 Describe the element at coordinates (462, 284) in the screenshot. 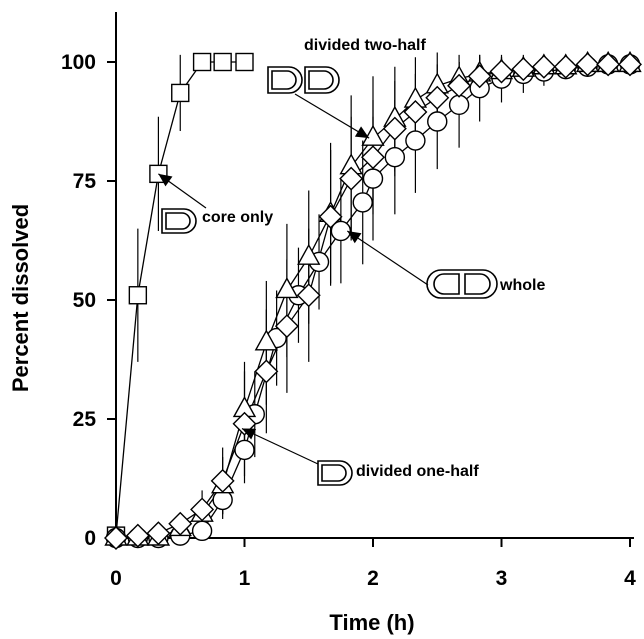

I see `whole-tablet-icon` at that location.